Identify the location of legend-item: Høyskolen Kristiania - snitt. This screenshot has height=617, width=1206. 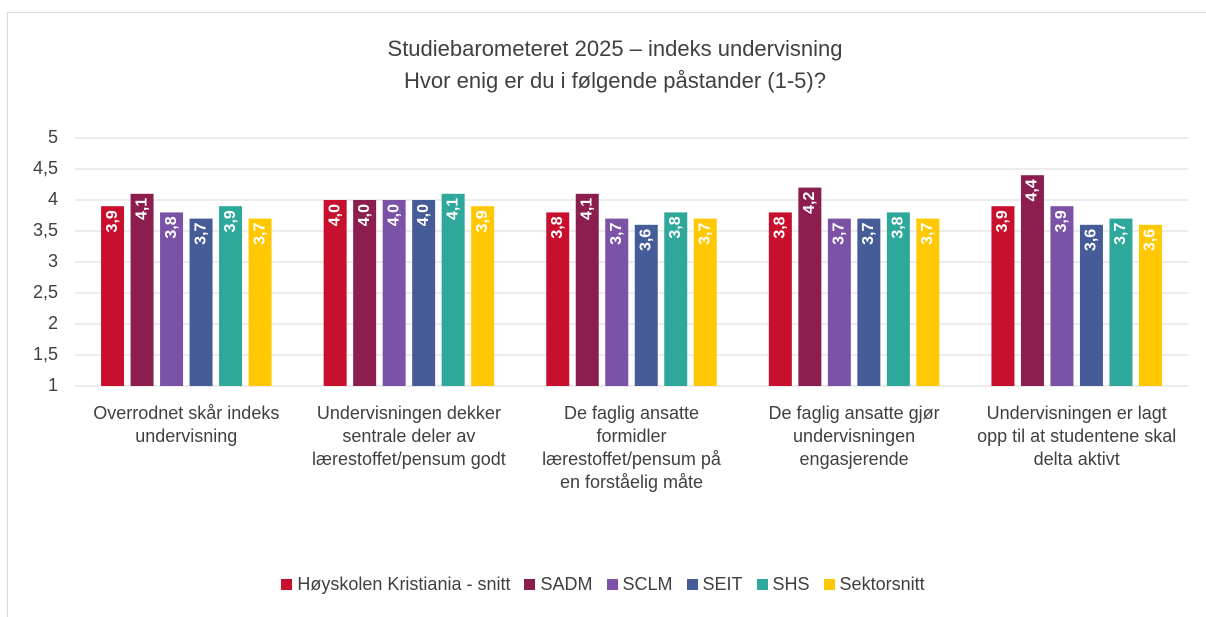
(395, 584).